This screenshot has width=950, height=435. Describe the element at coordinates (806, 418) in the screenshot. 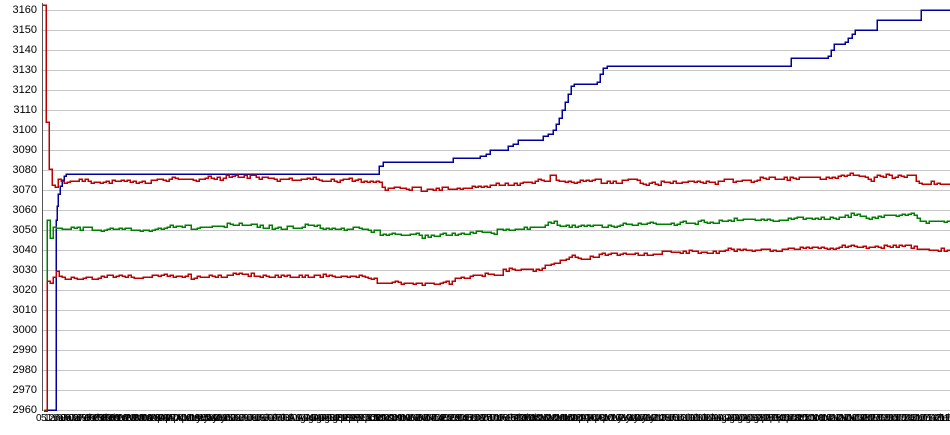

I see `x-axis-label: 18Oct10` at that location.